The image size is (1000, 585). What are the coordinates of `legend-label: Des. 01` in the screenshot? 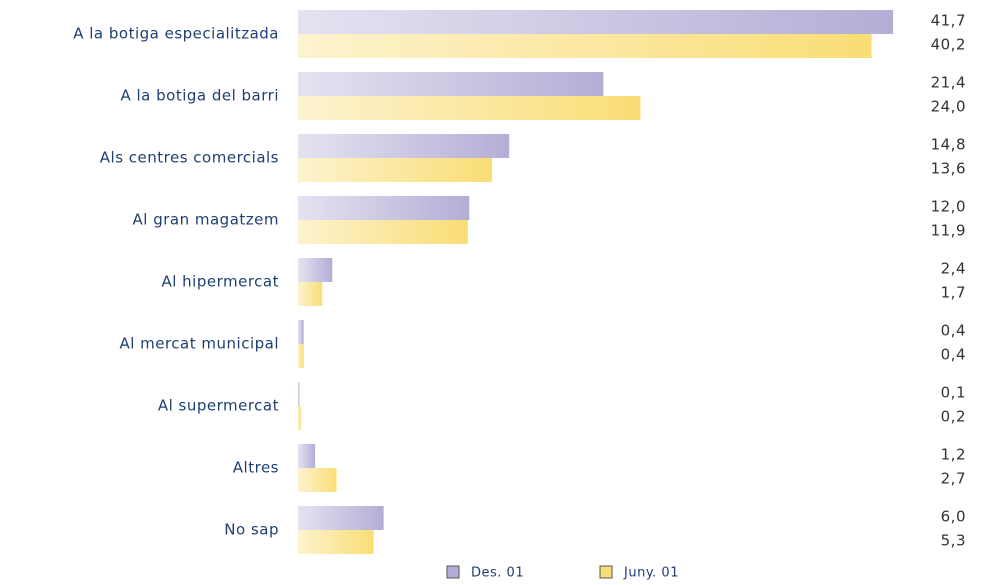 It's located at (497, 573).